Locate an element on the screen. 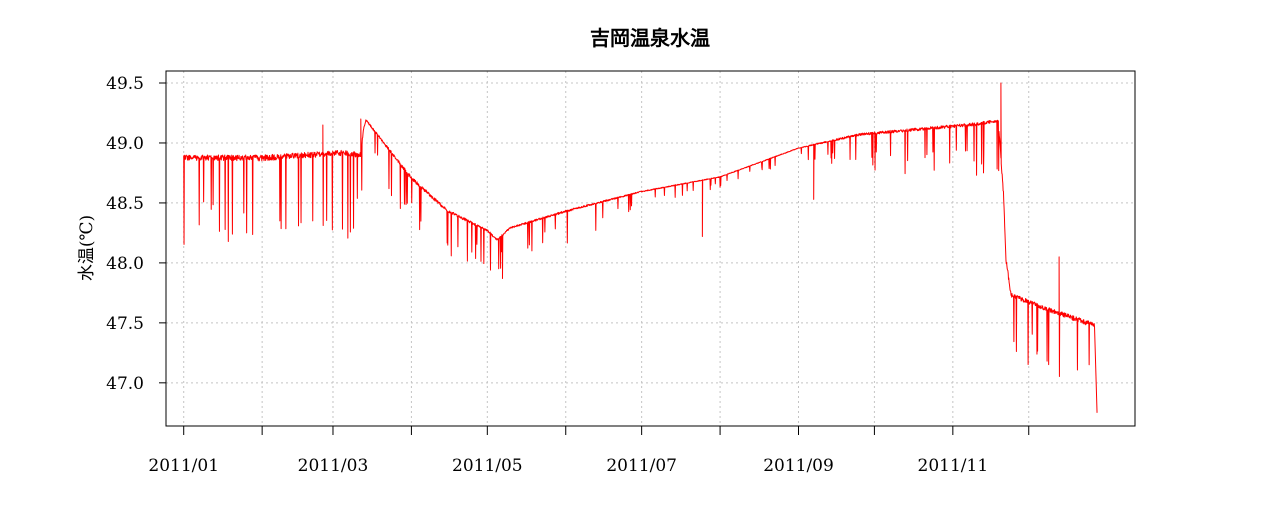  y-axis: 47.0 47.5 48.0 48.5 49.0 49.5 is located at coordinates (136, 234).